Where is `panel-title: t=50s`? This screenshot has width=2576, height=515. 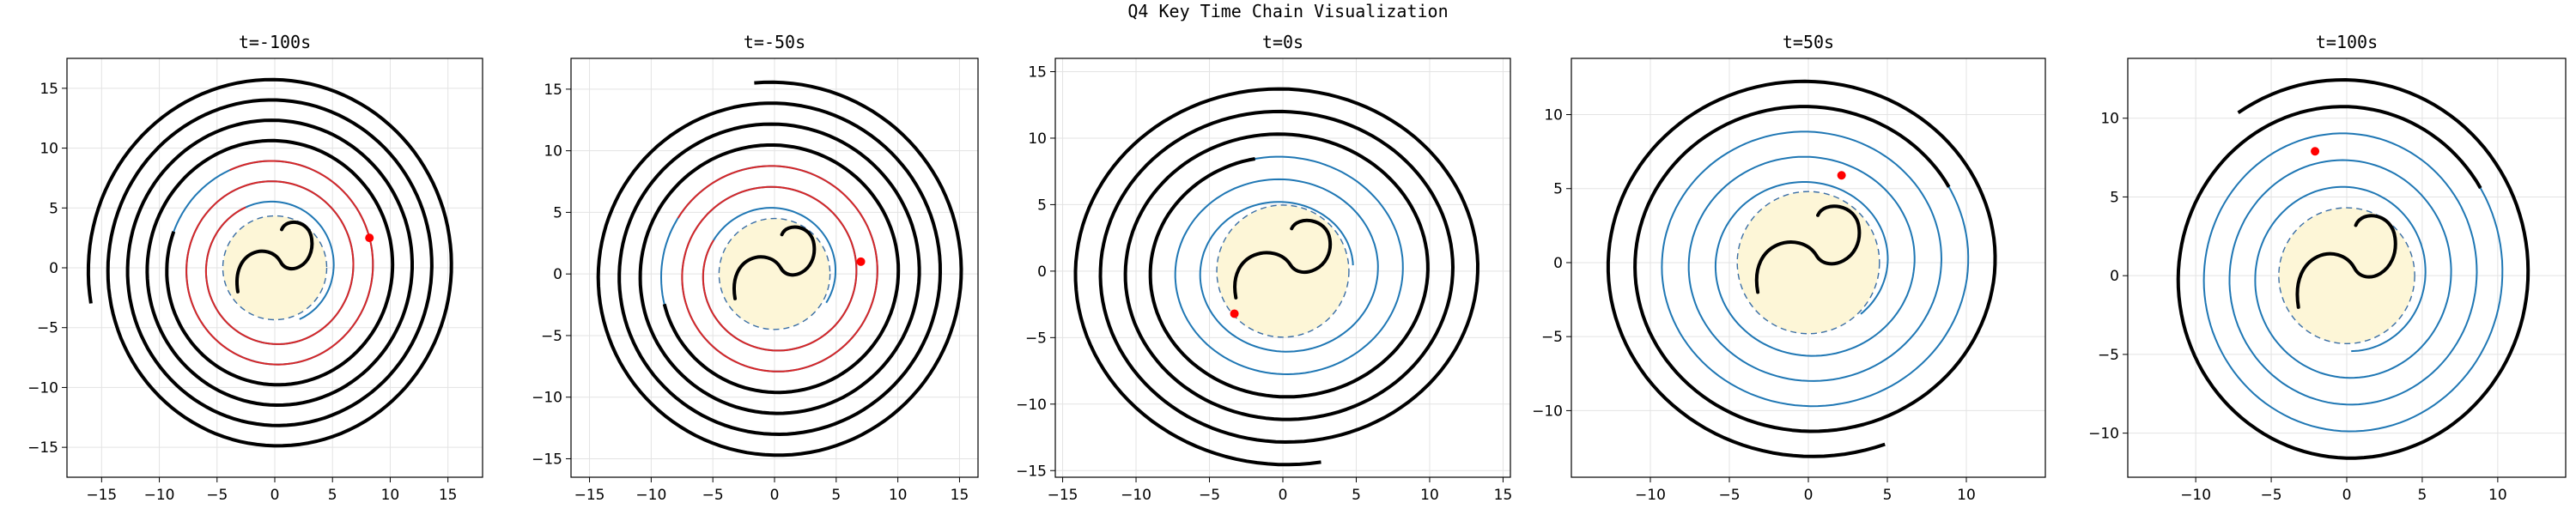 panel-title: t=50s is located at coordinates (1808, 42).